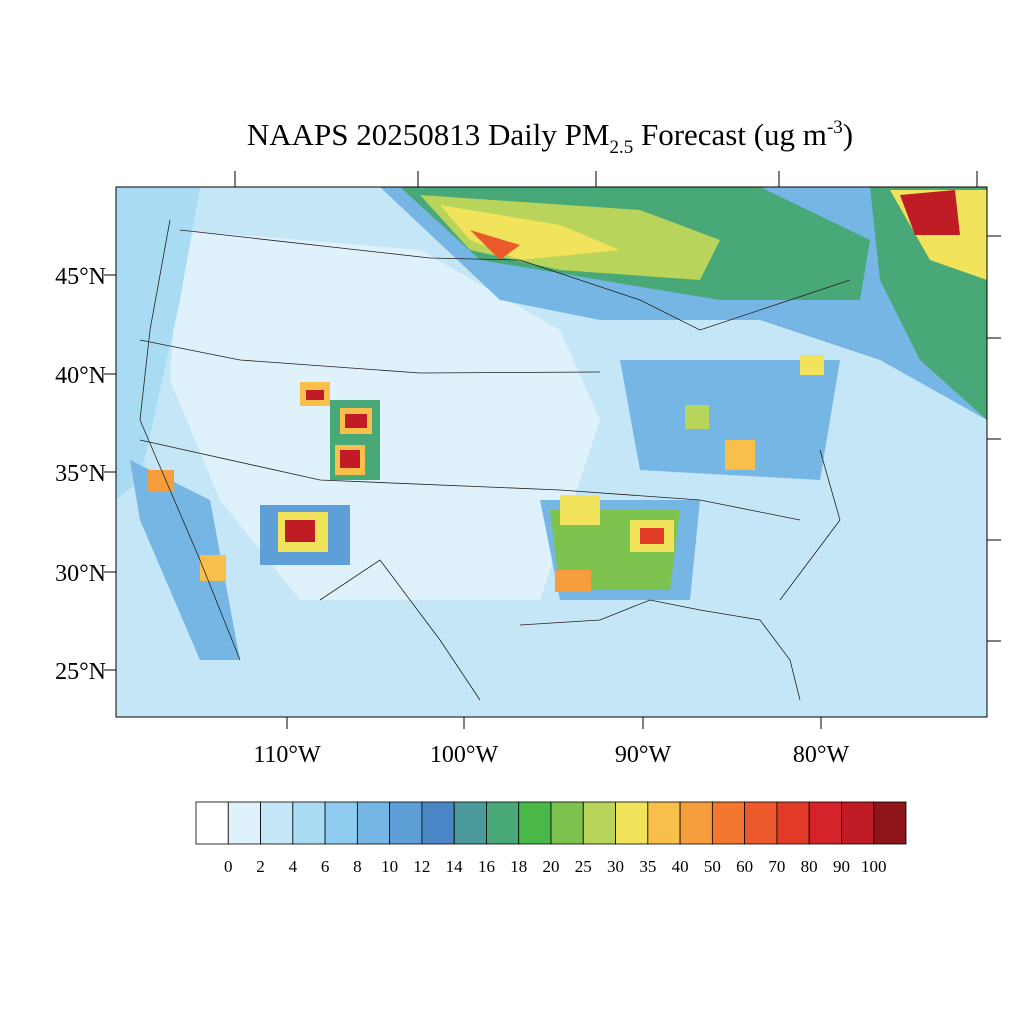  Describe the element at coordinates (680, 866) in the screenshot. I see `colorbar-label: 40` at that location.